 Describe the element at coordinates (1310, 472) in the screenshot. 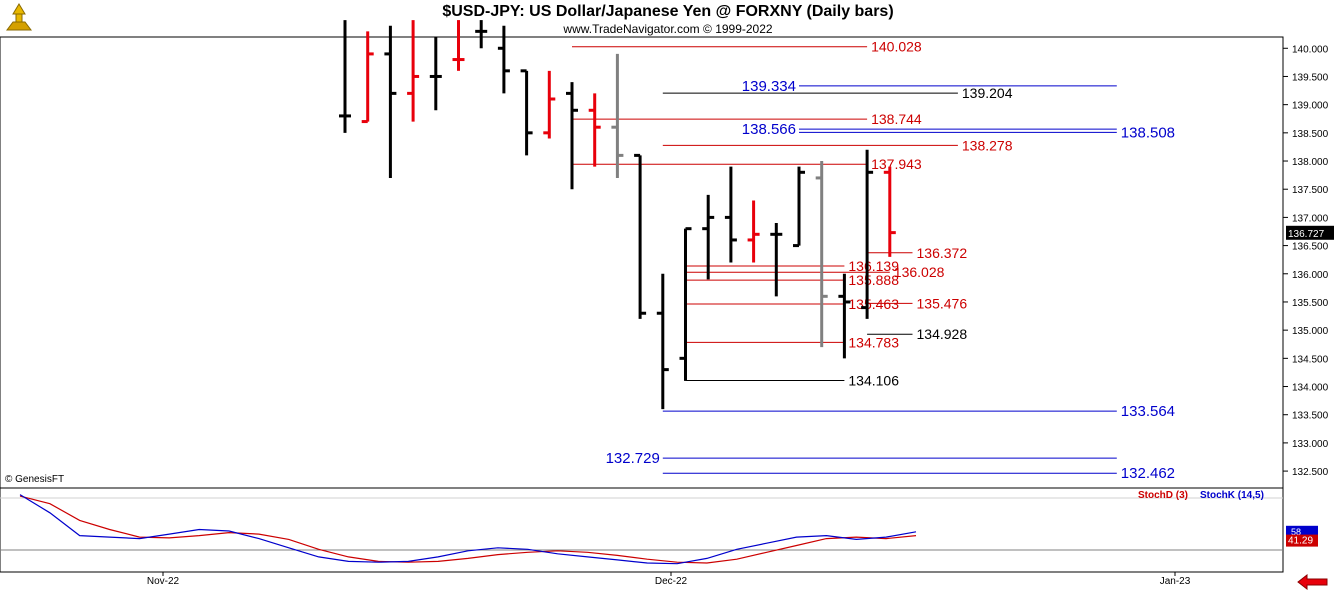

I see `y-tick-label: 132.500` at that location.